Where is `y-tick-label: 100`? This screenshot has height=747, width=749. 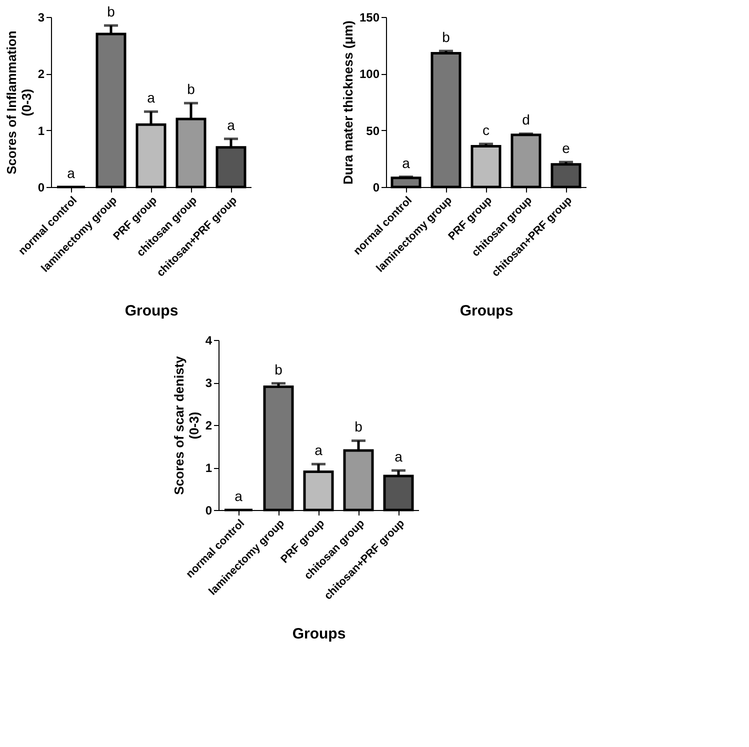
y-tick-label: 100 is located at coordinates (369, 74).